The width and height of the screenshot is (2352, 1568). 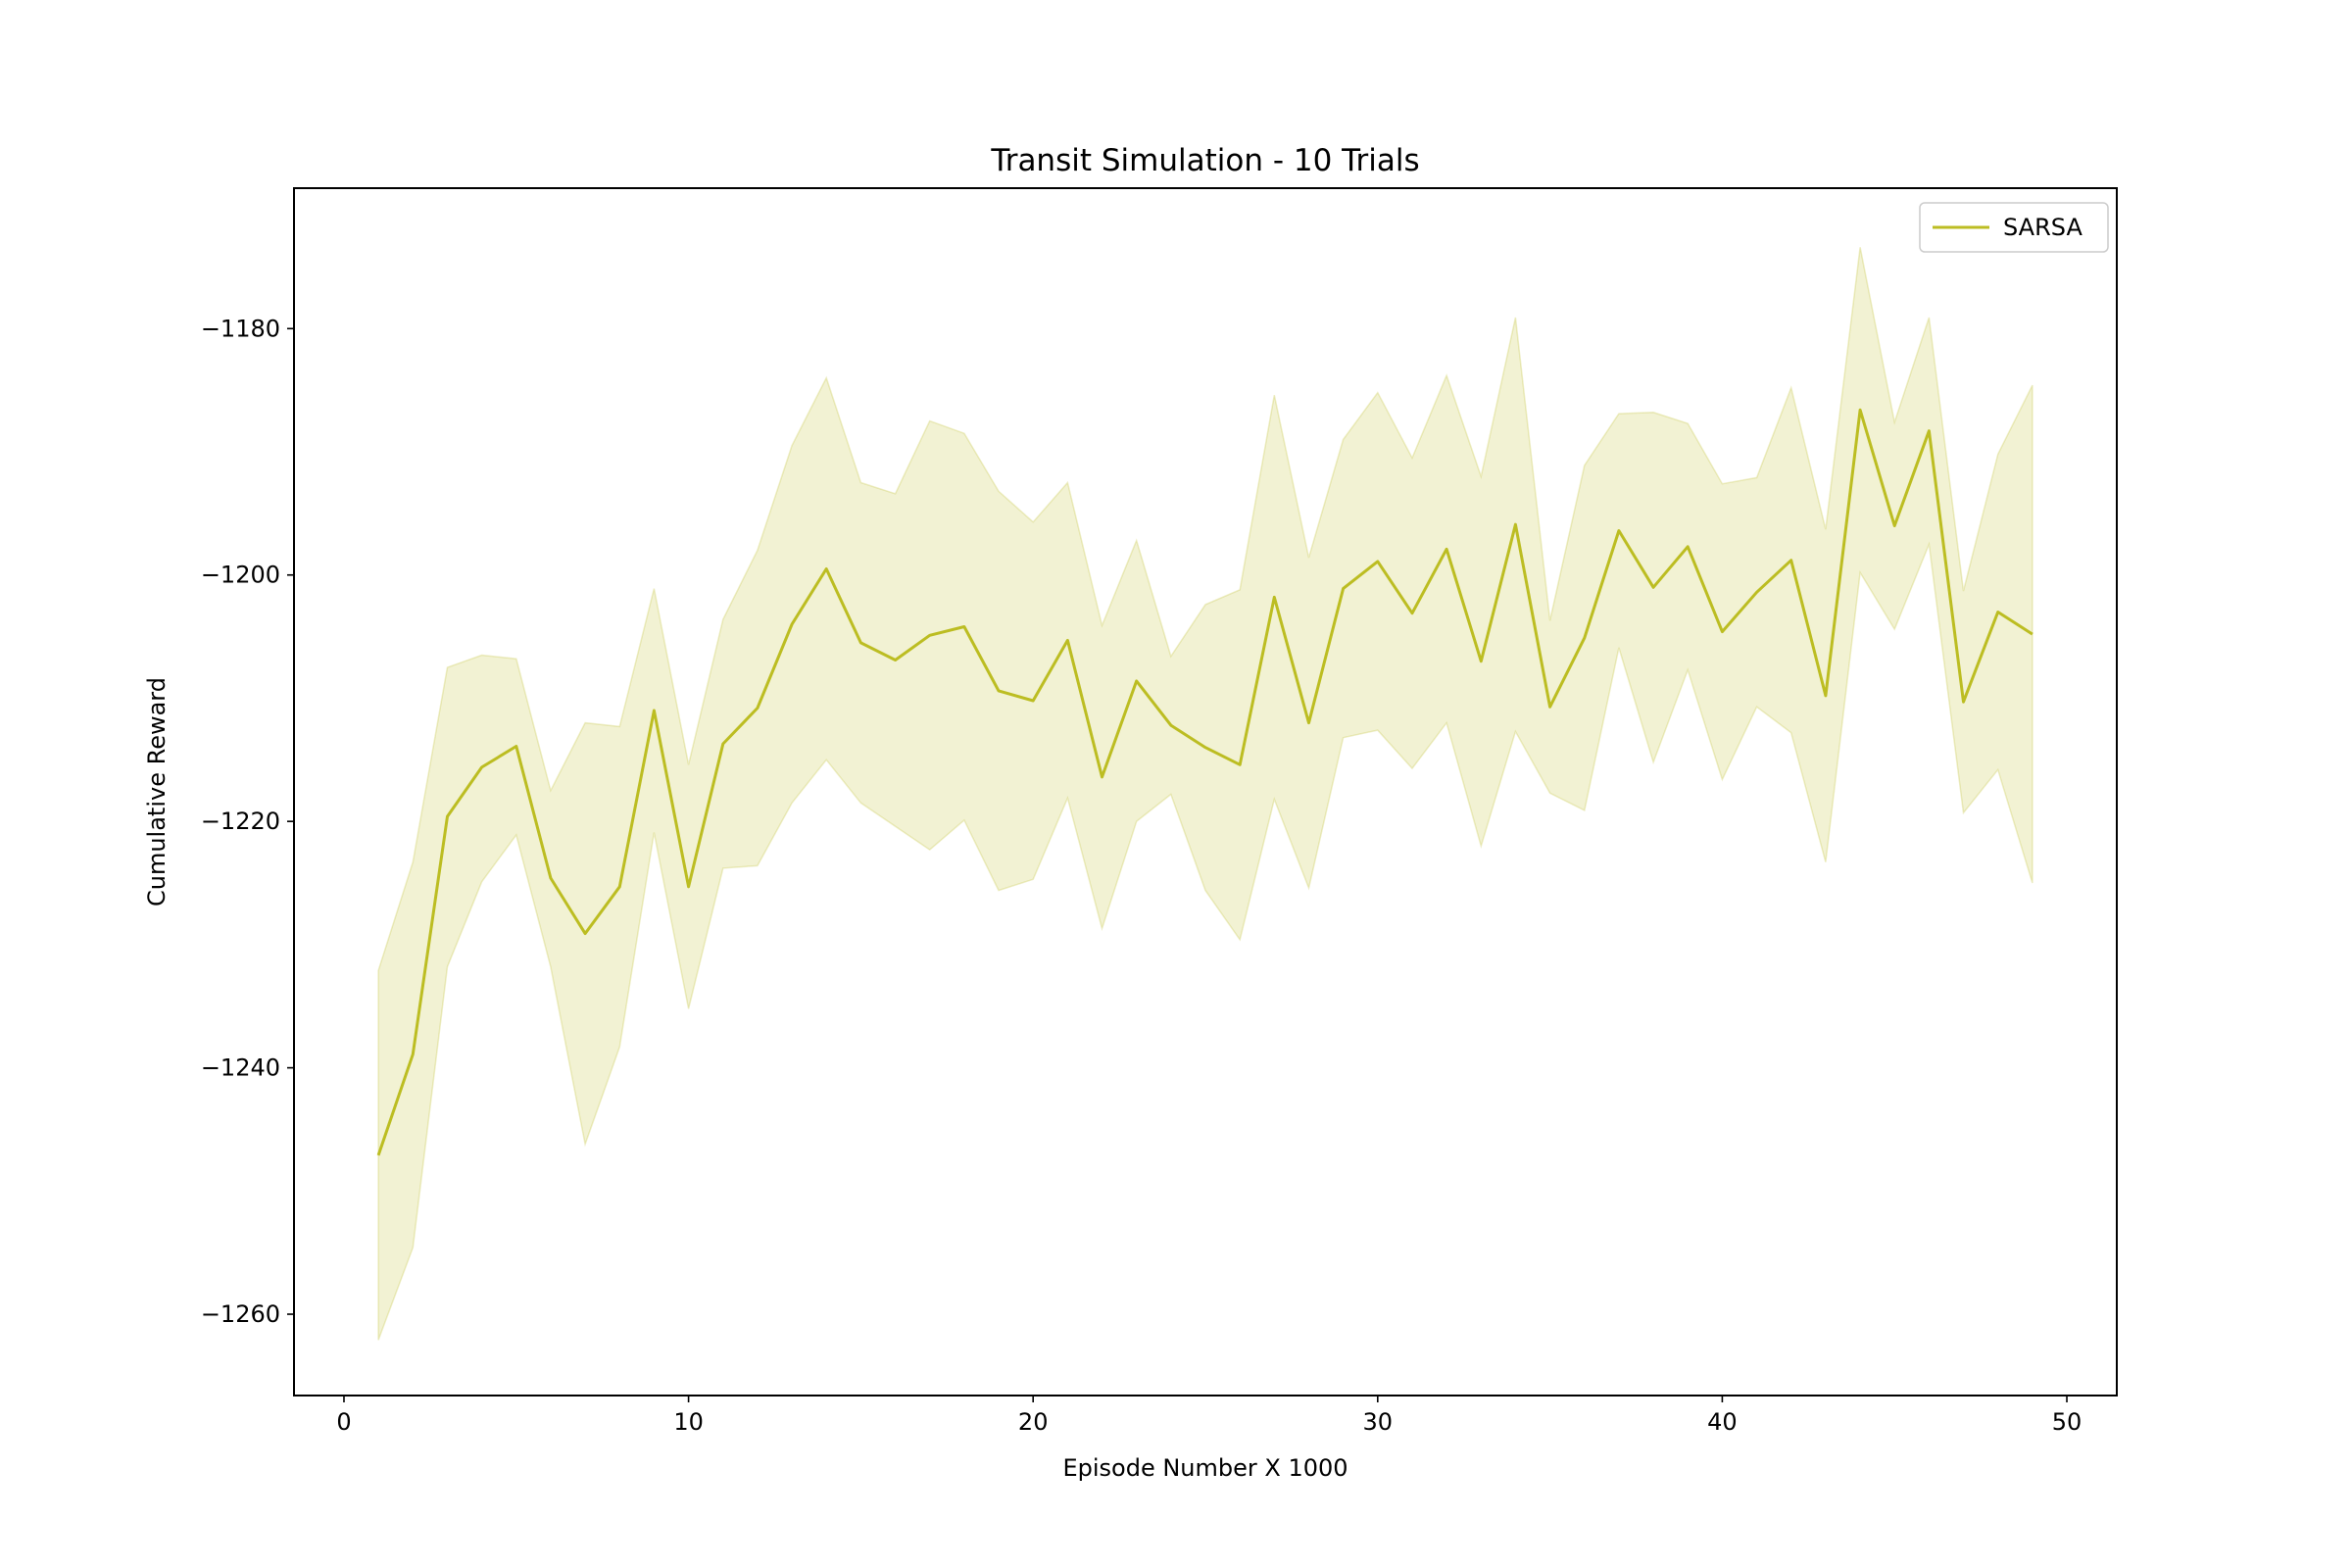 What do you see at coordinates (2067, 1422) in the screenshot?
I see `x-tick-label: 50` at bounding box center [2067, 1422].